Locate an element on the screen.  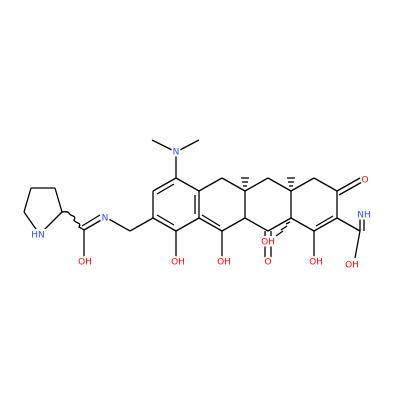
atom-label: NH is located at coordinates (364, 216).